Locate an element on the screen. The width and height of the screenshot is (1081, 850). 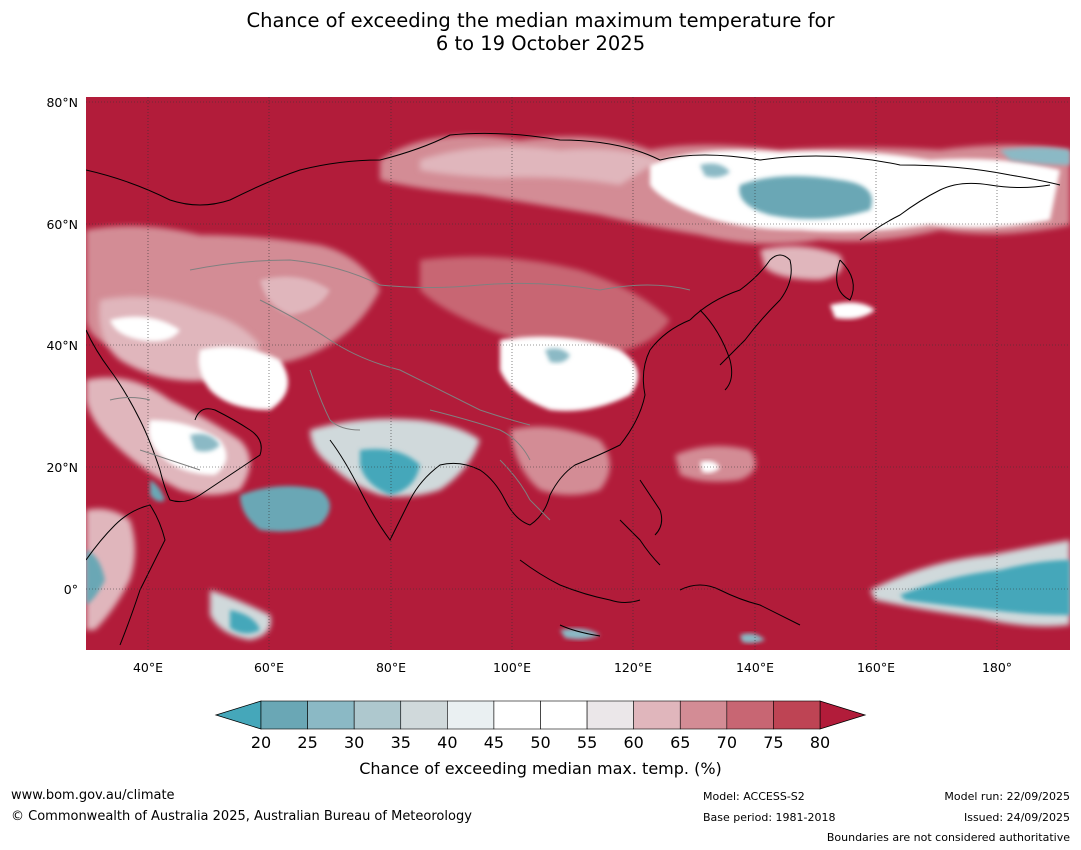
colorbar-tick-label: 55 is located at coordinates (587, 742).